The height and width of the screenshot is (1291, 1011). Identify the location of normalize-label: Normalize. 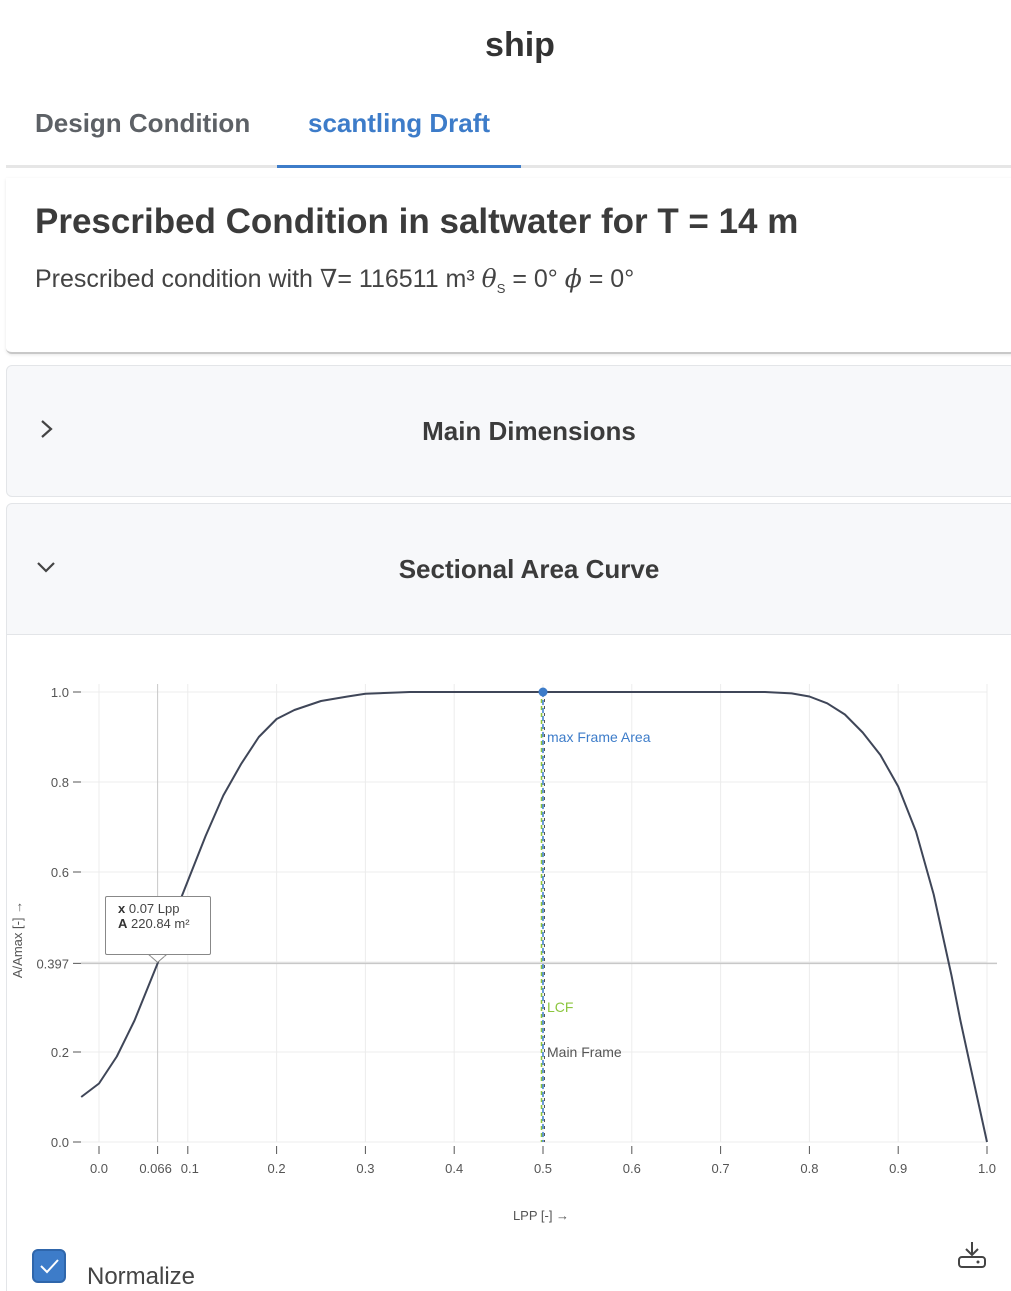
(141, 1276).